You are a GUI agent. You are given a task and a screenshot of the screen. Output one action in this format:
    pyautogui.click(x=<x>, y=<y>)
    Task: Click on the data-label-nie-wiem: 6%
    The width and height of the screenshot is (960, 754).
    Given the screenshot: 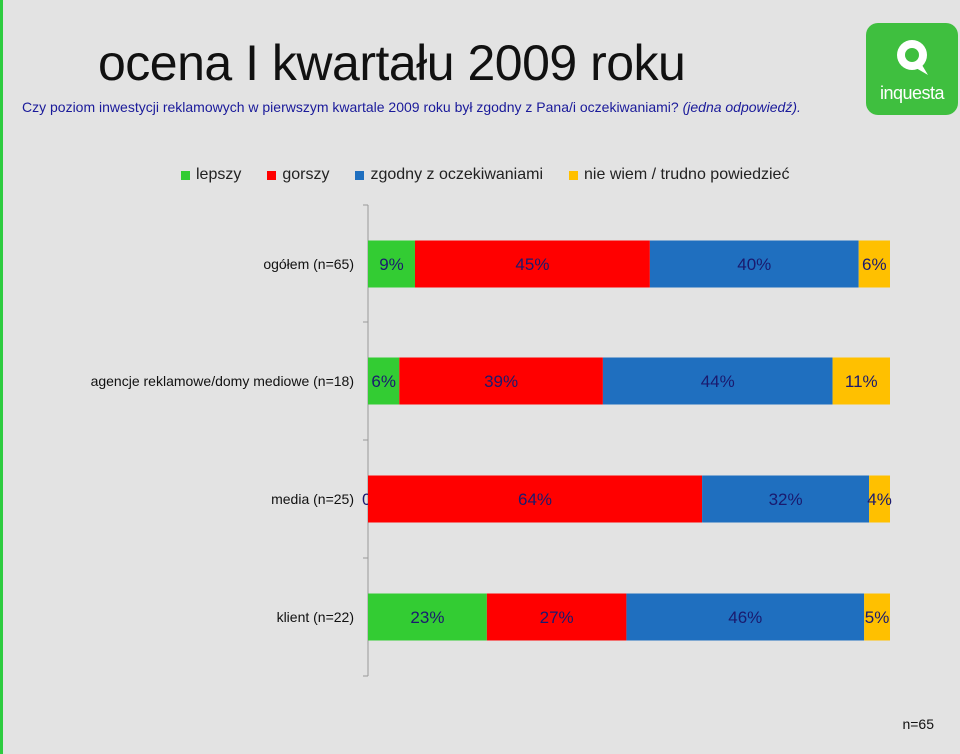 What is the action you would take?
    pyautogui.click(x=874, y=264)
    